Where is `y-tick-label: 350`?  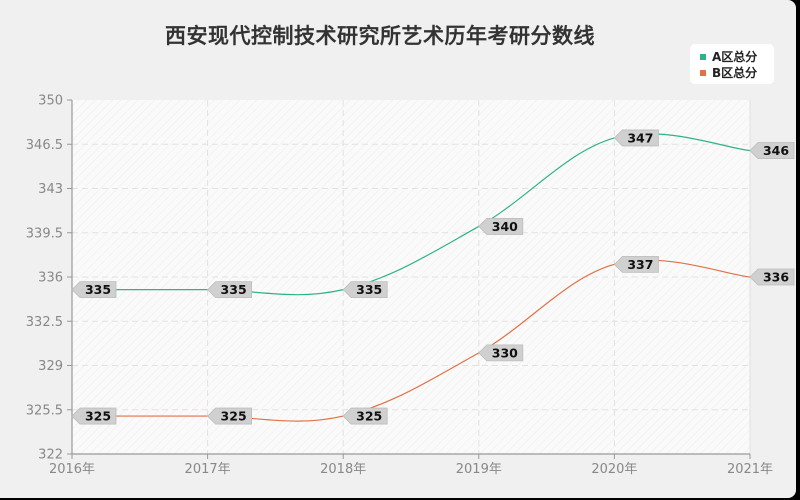
y-tick-label: 350 is located at coordinates (50, 101).